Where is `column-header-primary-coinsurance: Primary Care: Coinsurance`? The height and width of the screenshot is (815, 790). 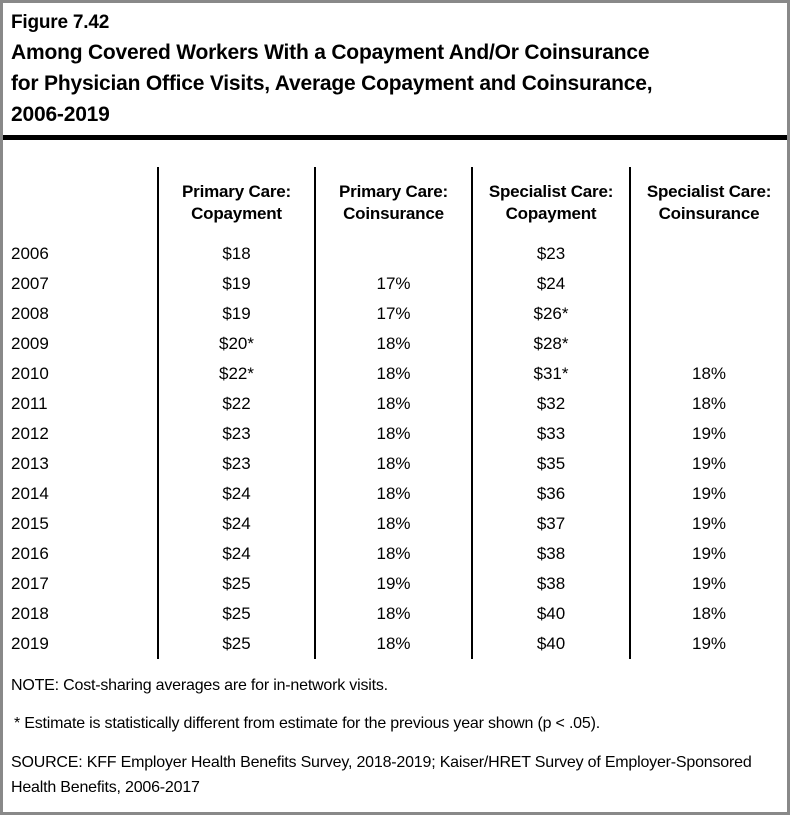
column-header-primary-coinsurance: Primary Care: Coinsurance is located at coordinates (393, 203).